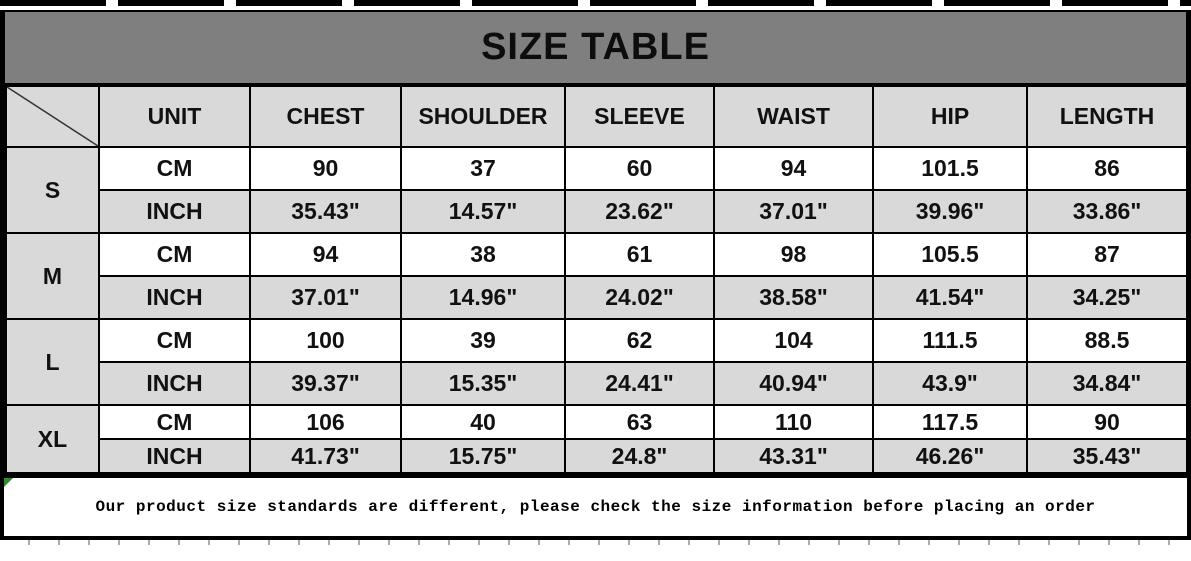 The height and width of the screenshot is (561, 1191). I want to click on header-sleeve: SLEEVE, so click(639, 116).